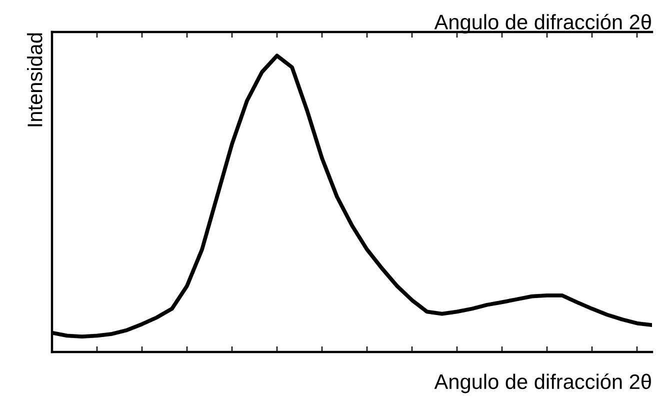  I want to click on x-axis-title: Angulo de difracción 2θ, so click(542, 384).